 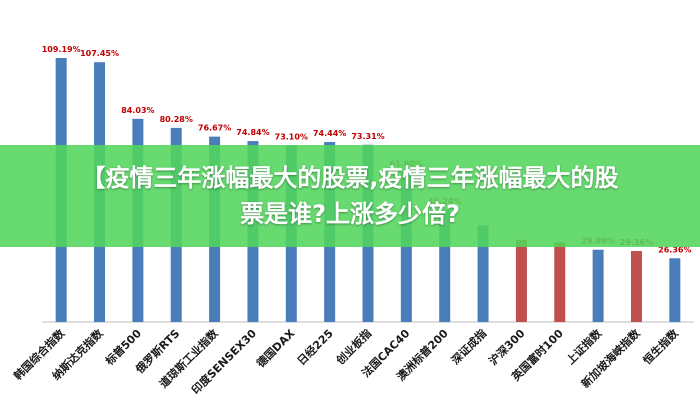 I want to click on value-label-8: 73.31%, so click(x=367, y=136).